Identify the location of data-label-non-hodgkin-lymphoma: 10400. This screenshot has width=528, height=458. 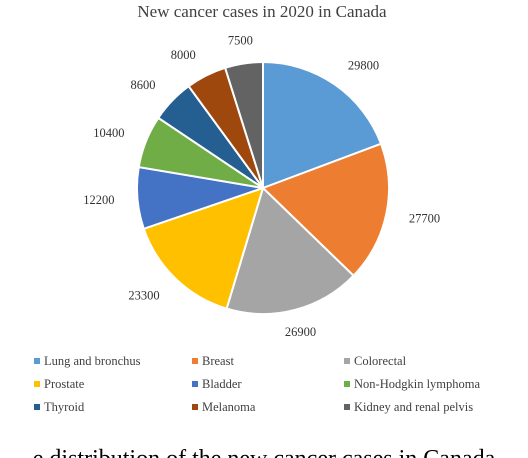
(108, 133).